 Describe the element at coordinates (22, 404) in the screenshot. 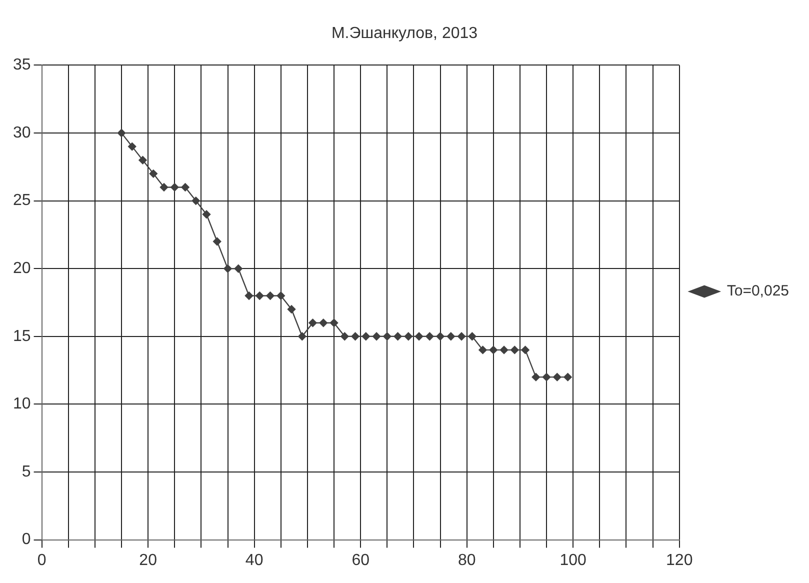

I see `y-tick-label: 10` at that location.